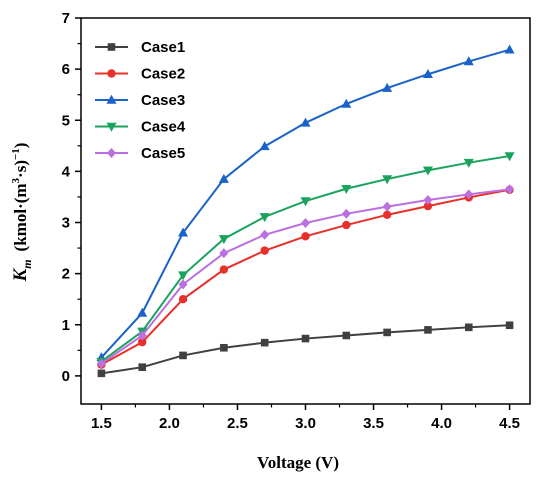 This screenshot has height=479, width=550. Describe the element at coordinates (163, 127) in the screenshot. I see `legend-label: Case4` at that location.